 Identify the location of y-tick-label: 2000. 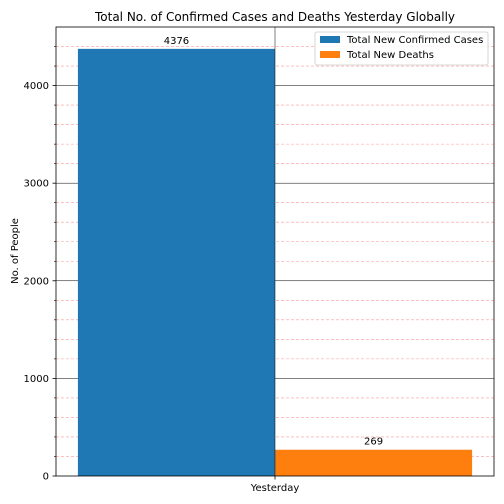
(36, 281).